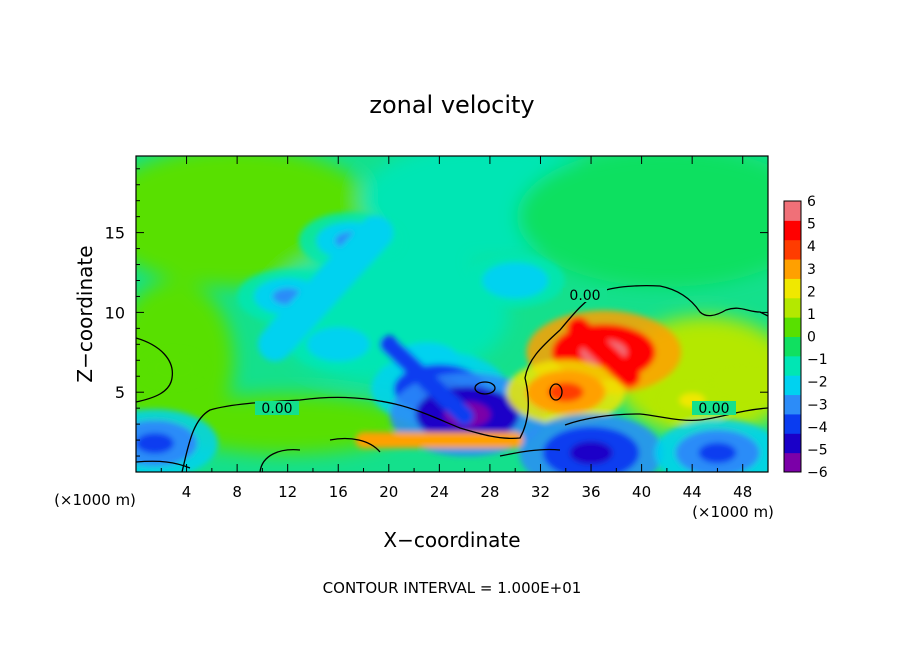 This screenshot has height=654, width=904. I want to click on contour-interval-note: CONTOUR INTERVAL = 1.000E+01, so click(452, 588).